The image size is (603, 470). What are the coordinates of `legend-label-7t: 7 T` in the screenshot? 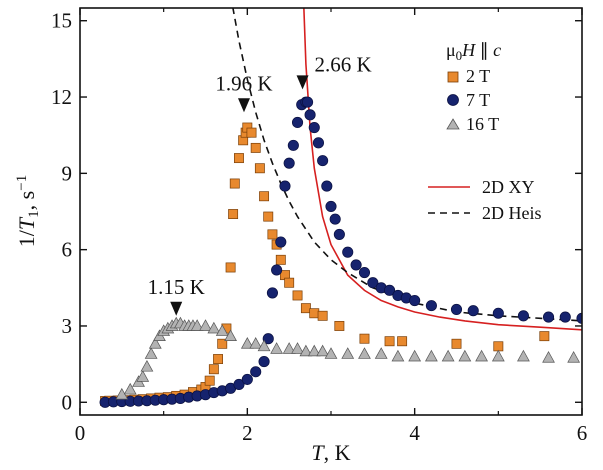 It's located at (478, 100).